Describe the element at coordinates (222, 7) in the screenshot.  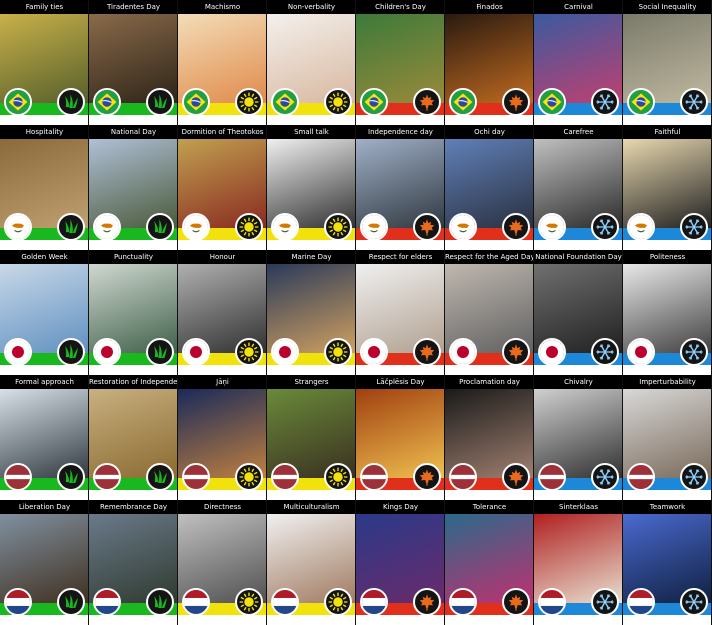
I see `card-title: Machismo` at that location.